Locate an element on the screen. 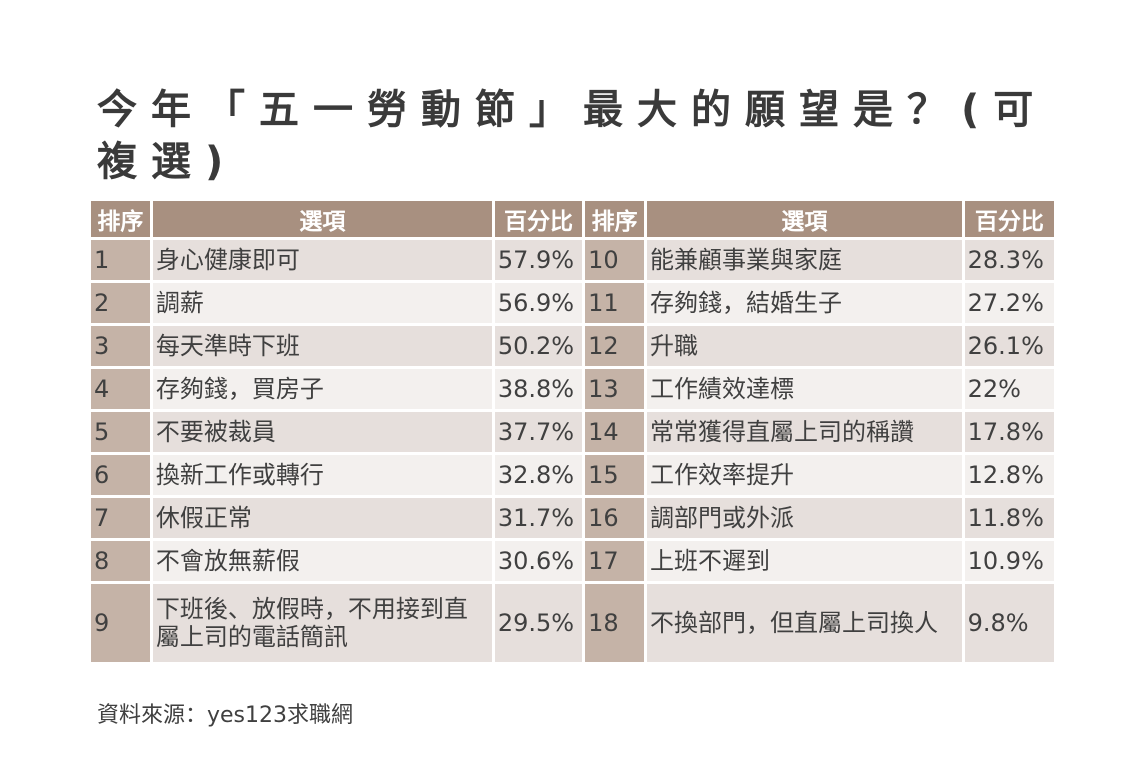  rank-cell: 13 is located at coordinates (614, 389).